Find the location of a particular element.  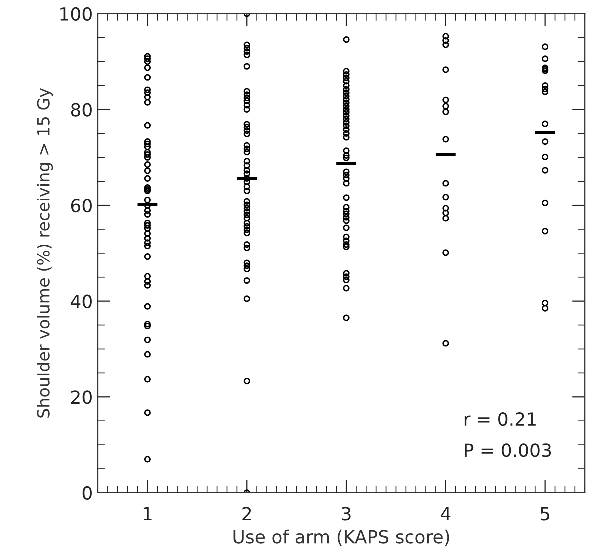

annotation: r = 0.21 is located at coordinates (500, 419).